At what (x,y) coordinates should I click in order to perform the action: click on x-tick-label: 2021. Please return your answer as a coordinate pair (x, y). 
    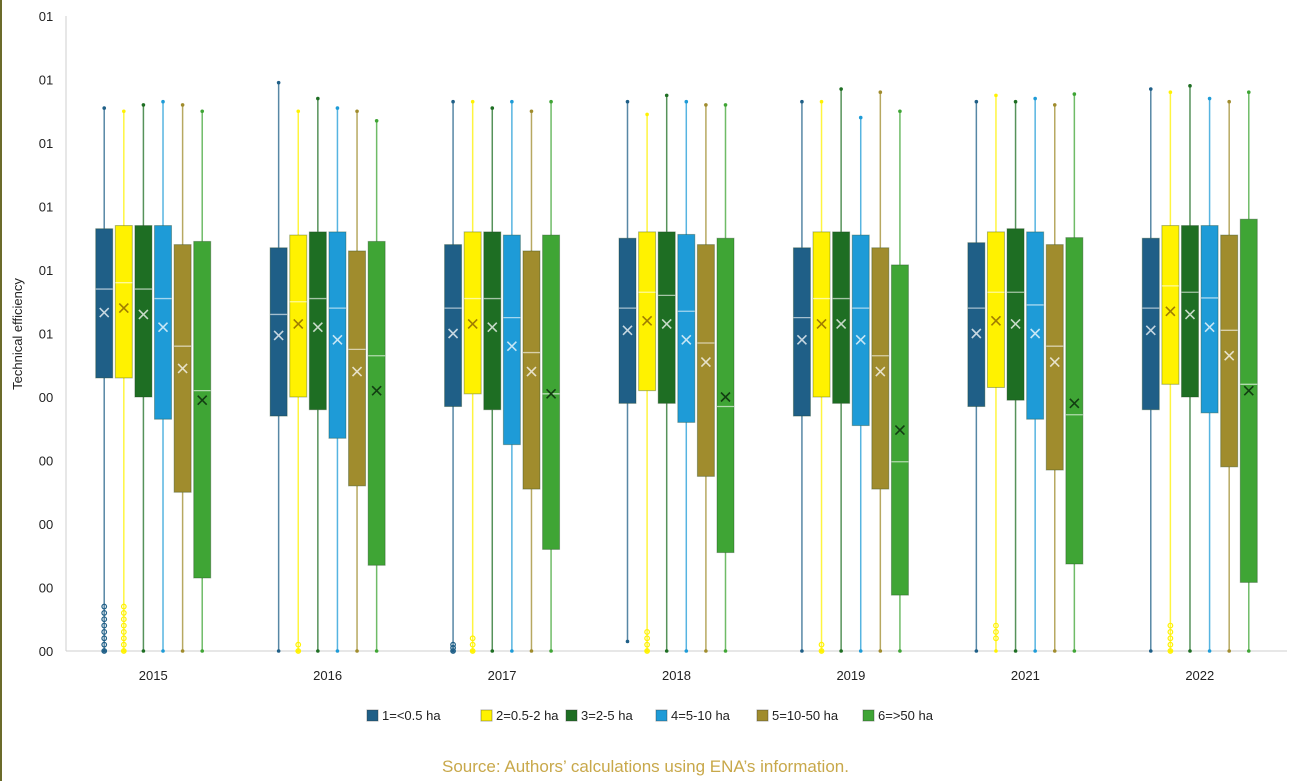
    Looking at the image, I should click on (1025, 675).